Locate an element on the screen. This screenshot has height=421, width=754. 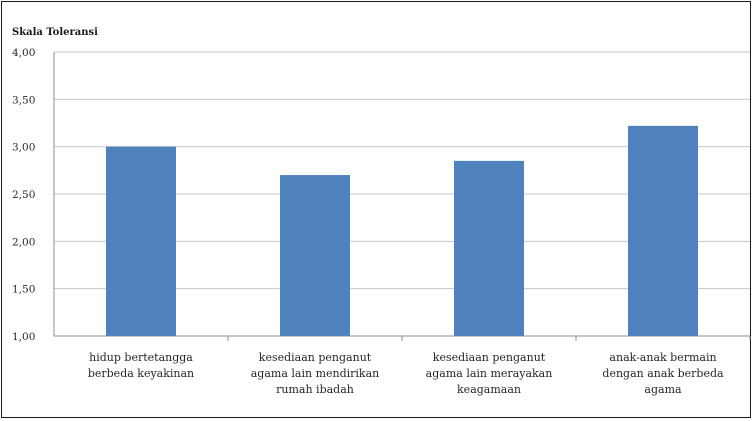
category-label-line: anak-anak bermain is located at coordinates (662, 357).